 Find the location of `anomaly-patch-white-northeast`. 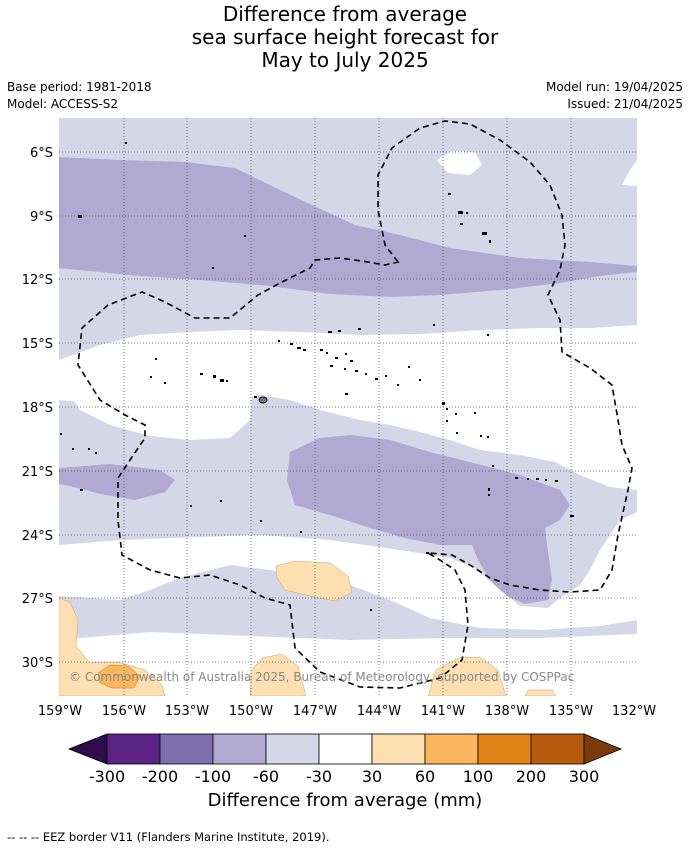

anomaly-patch-white-northeast is located at coordinates (459, 163).